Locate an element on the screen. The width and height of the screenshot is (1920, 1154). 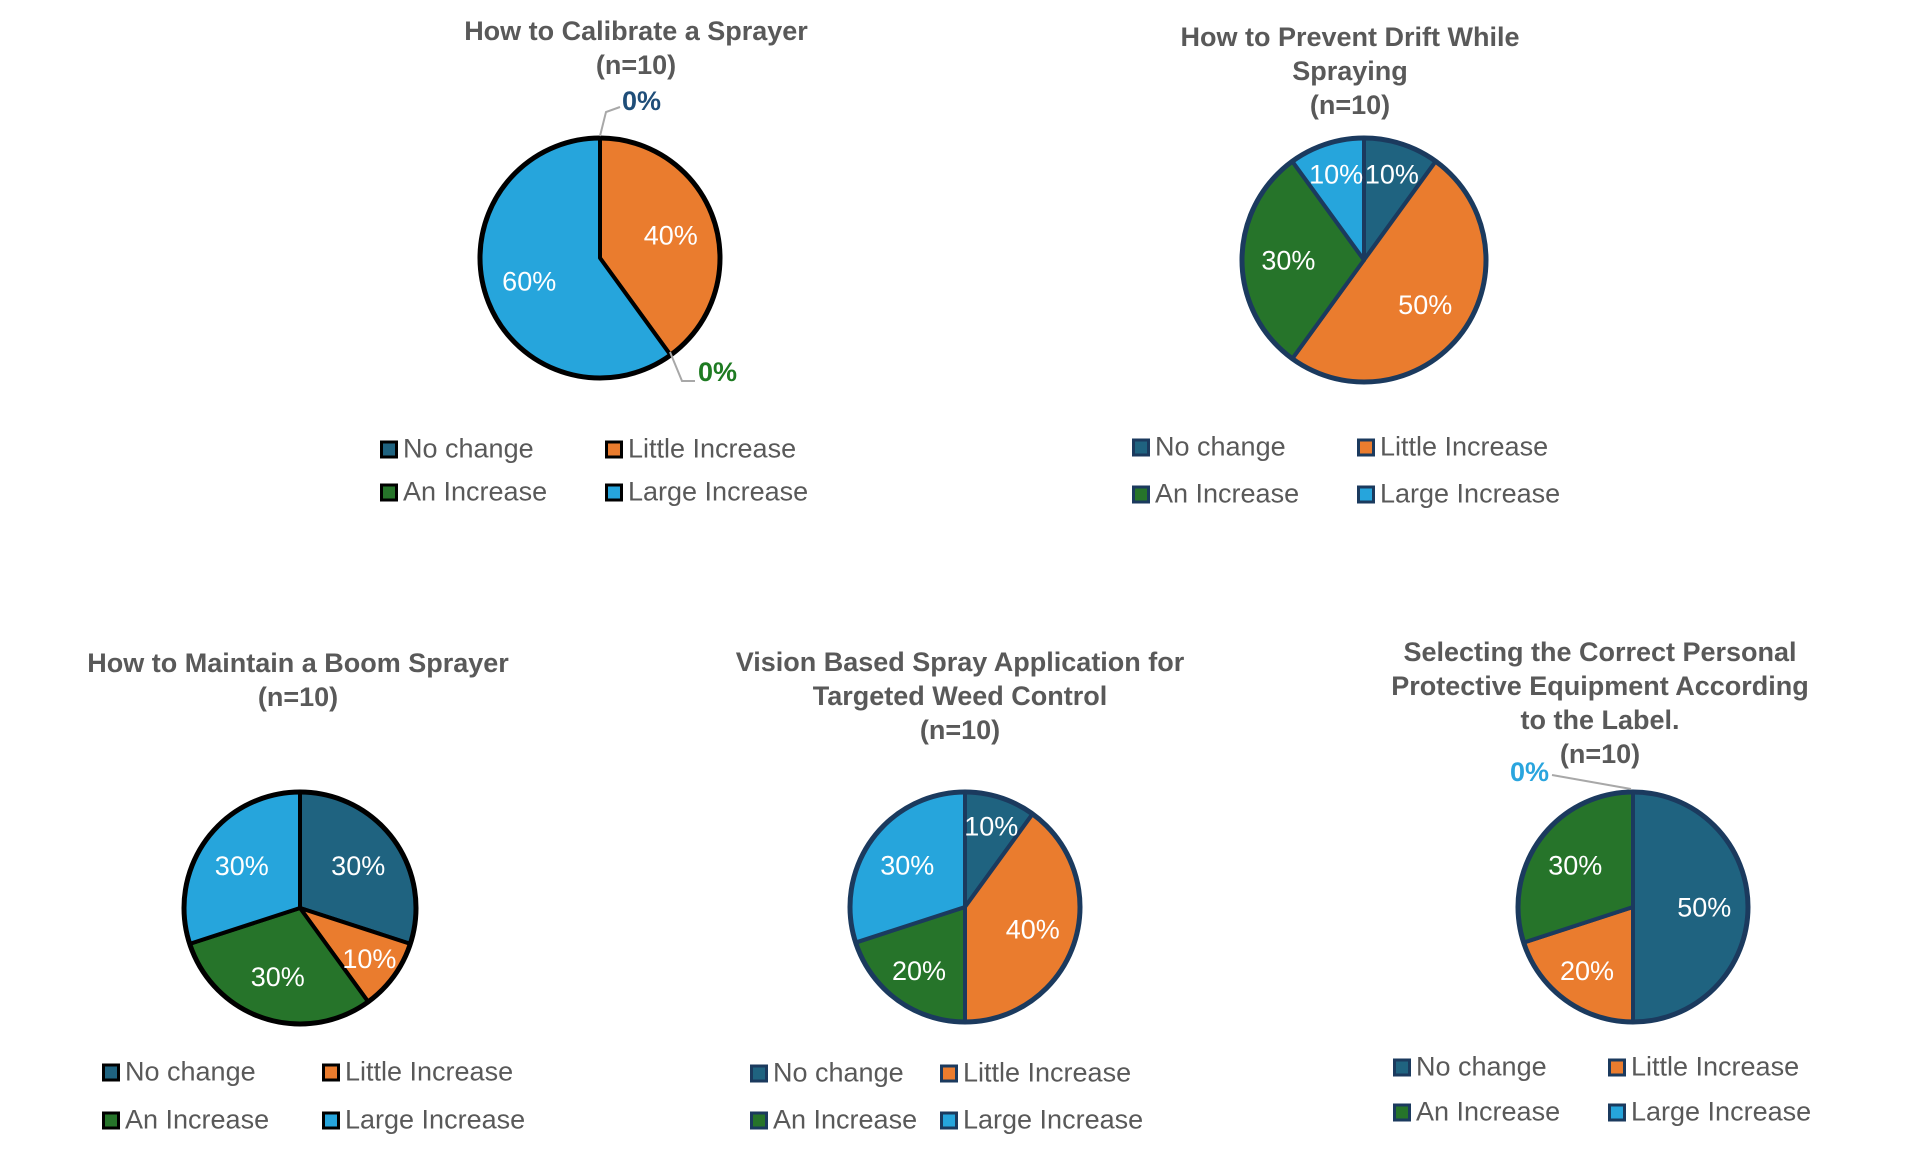
zero-callout-an-increase: 0% is located at coordinates (718, 372).